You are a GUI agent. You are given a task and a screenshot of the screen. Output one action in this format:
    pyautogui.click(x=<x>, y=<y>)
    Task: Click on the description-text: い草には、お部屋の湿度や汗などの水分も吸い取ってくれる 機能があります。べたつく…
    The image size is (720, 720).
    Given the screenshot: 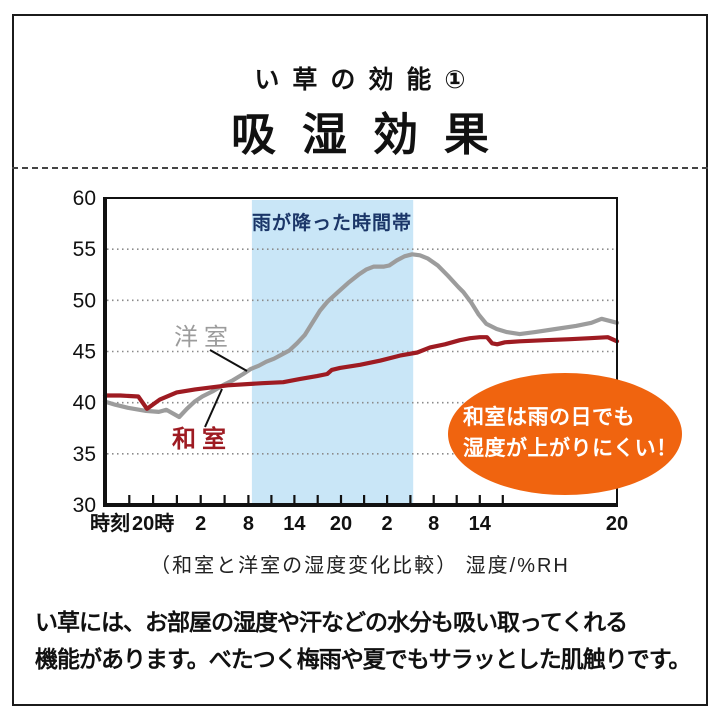 What is the action you would take?
    pyautogui.click(x=365, y=641)
    